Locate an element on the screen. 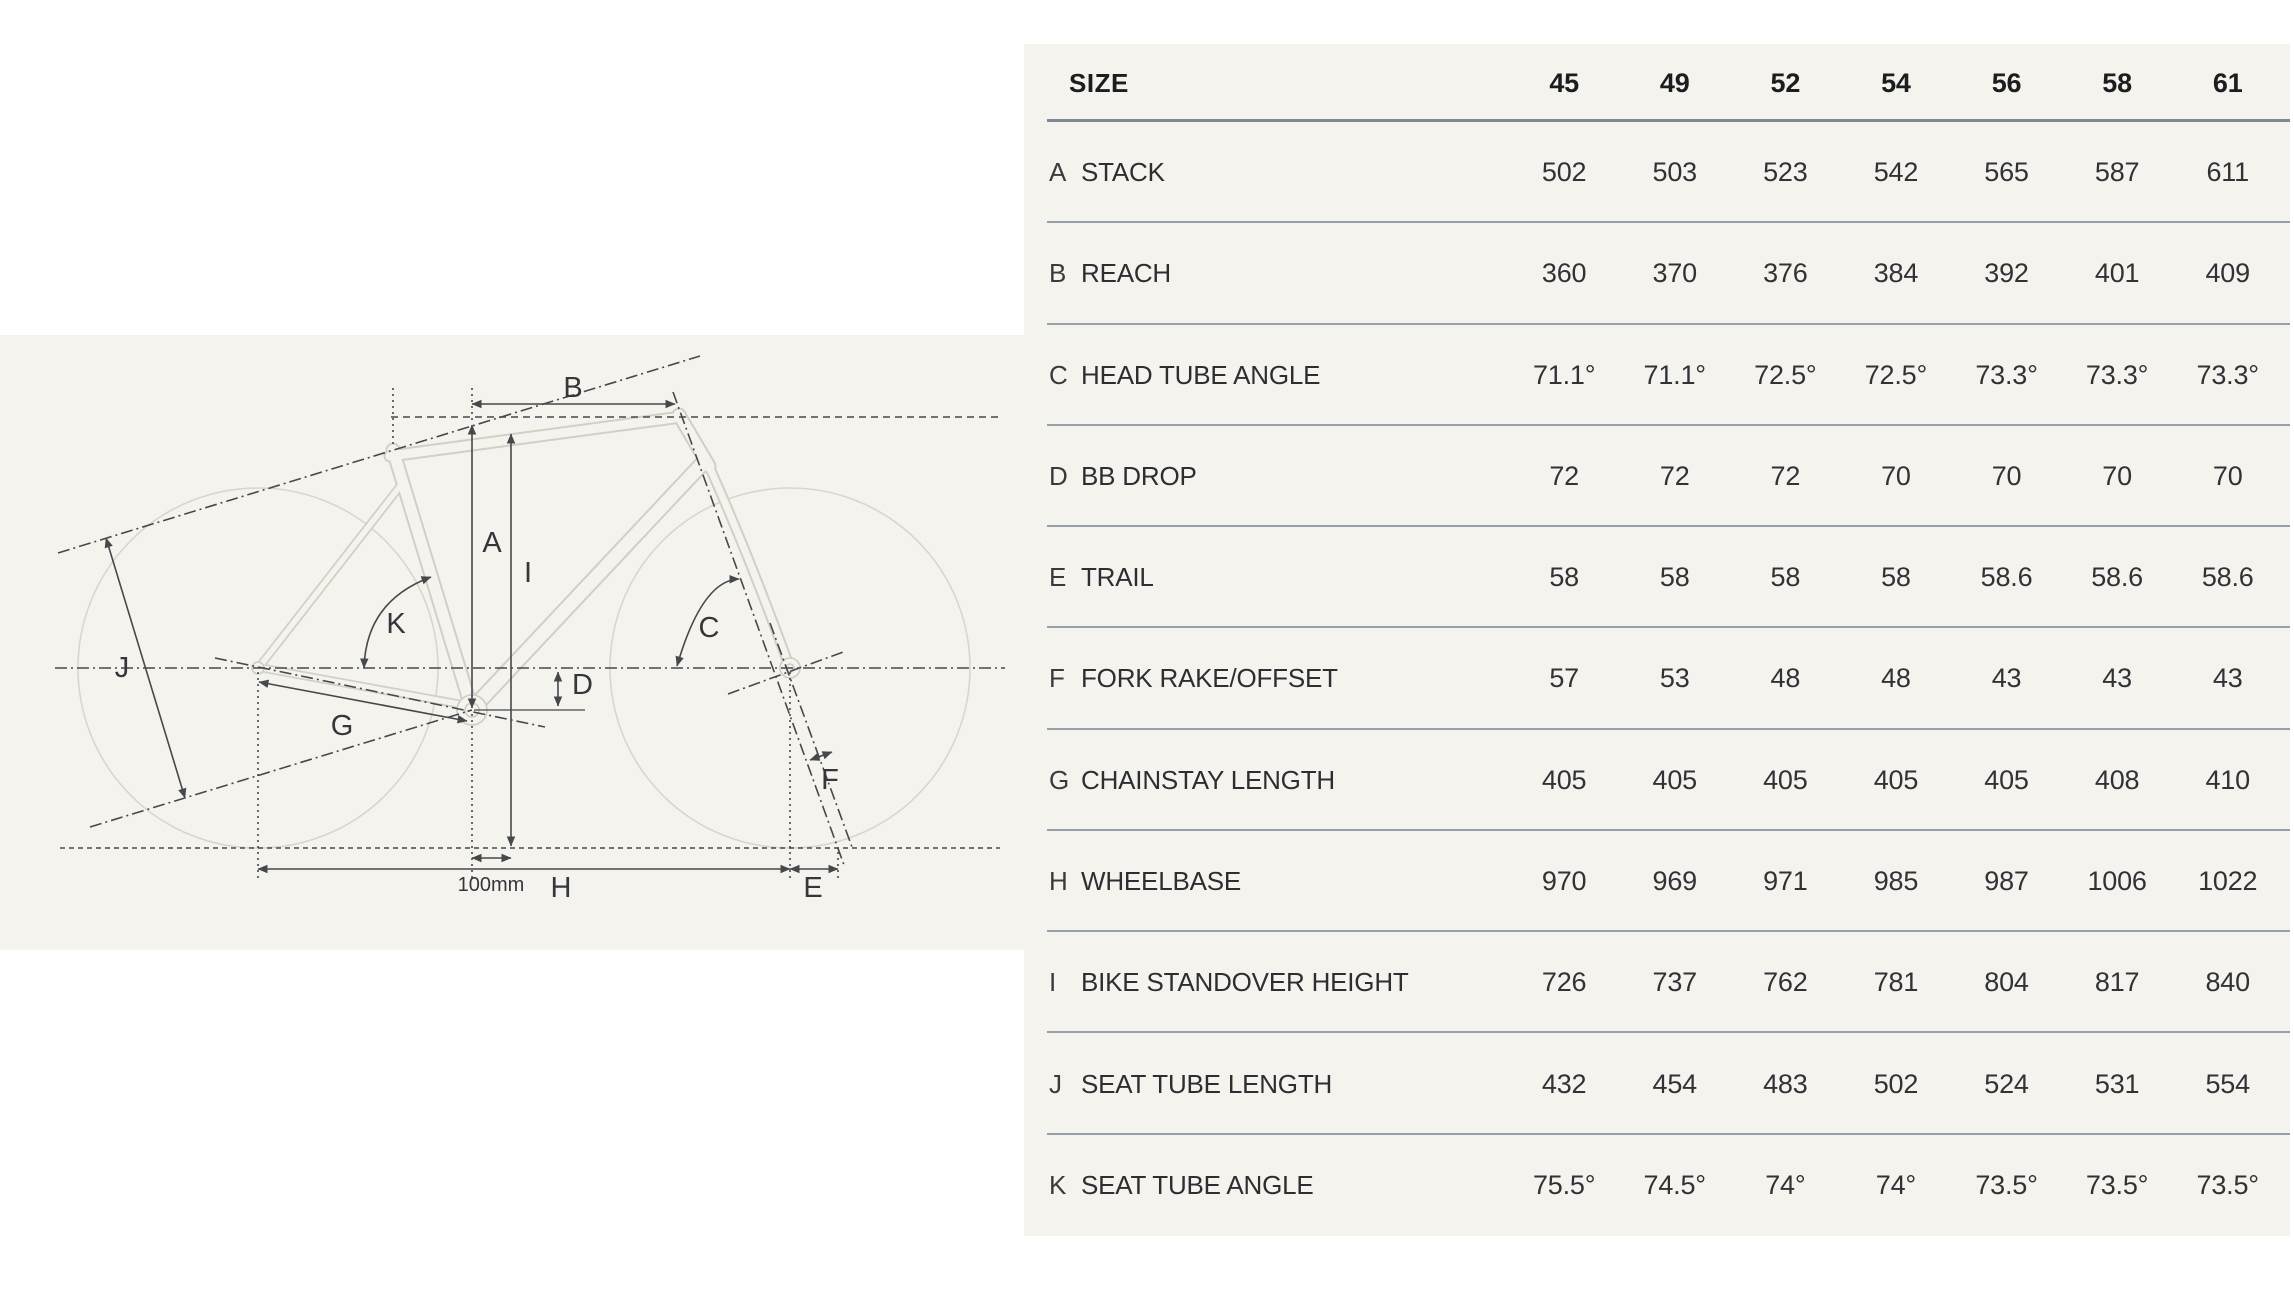  table-header-row: SIZE 45 49 52 54 56 58 61 is located at coordinates (1657, 83).